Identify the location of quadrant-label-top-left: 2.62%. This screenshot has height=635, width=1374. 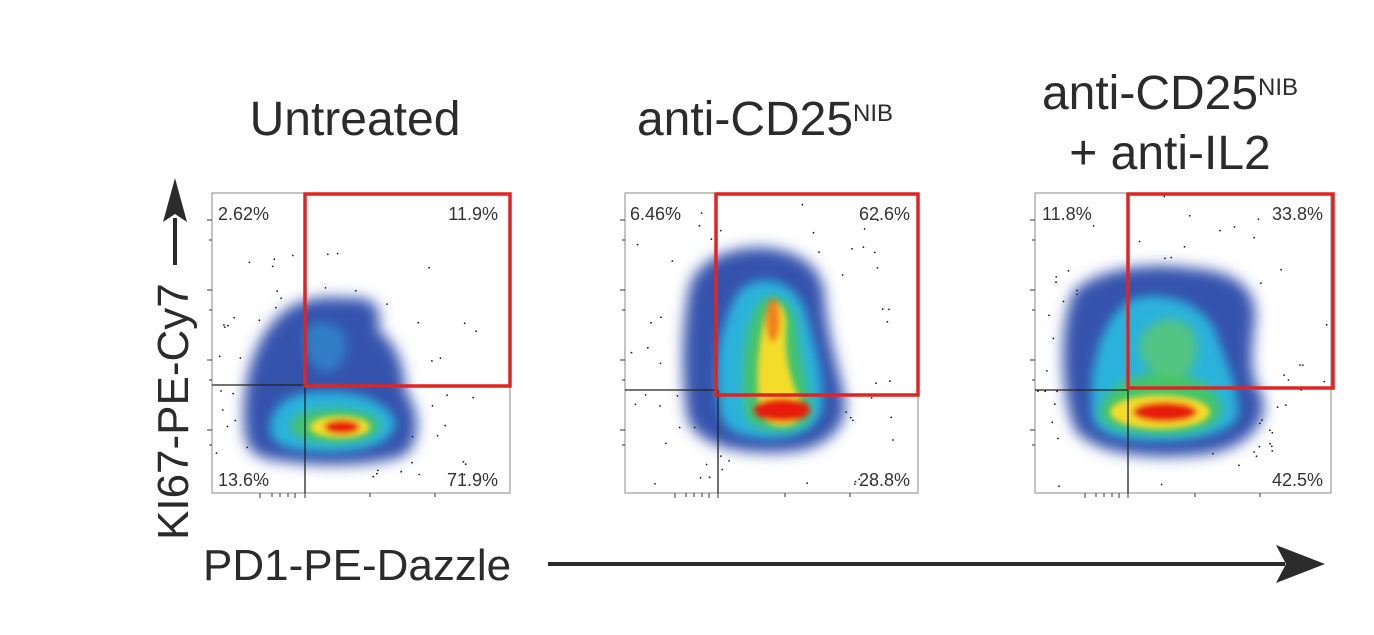
(243, 214).